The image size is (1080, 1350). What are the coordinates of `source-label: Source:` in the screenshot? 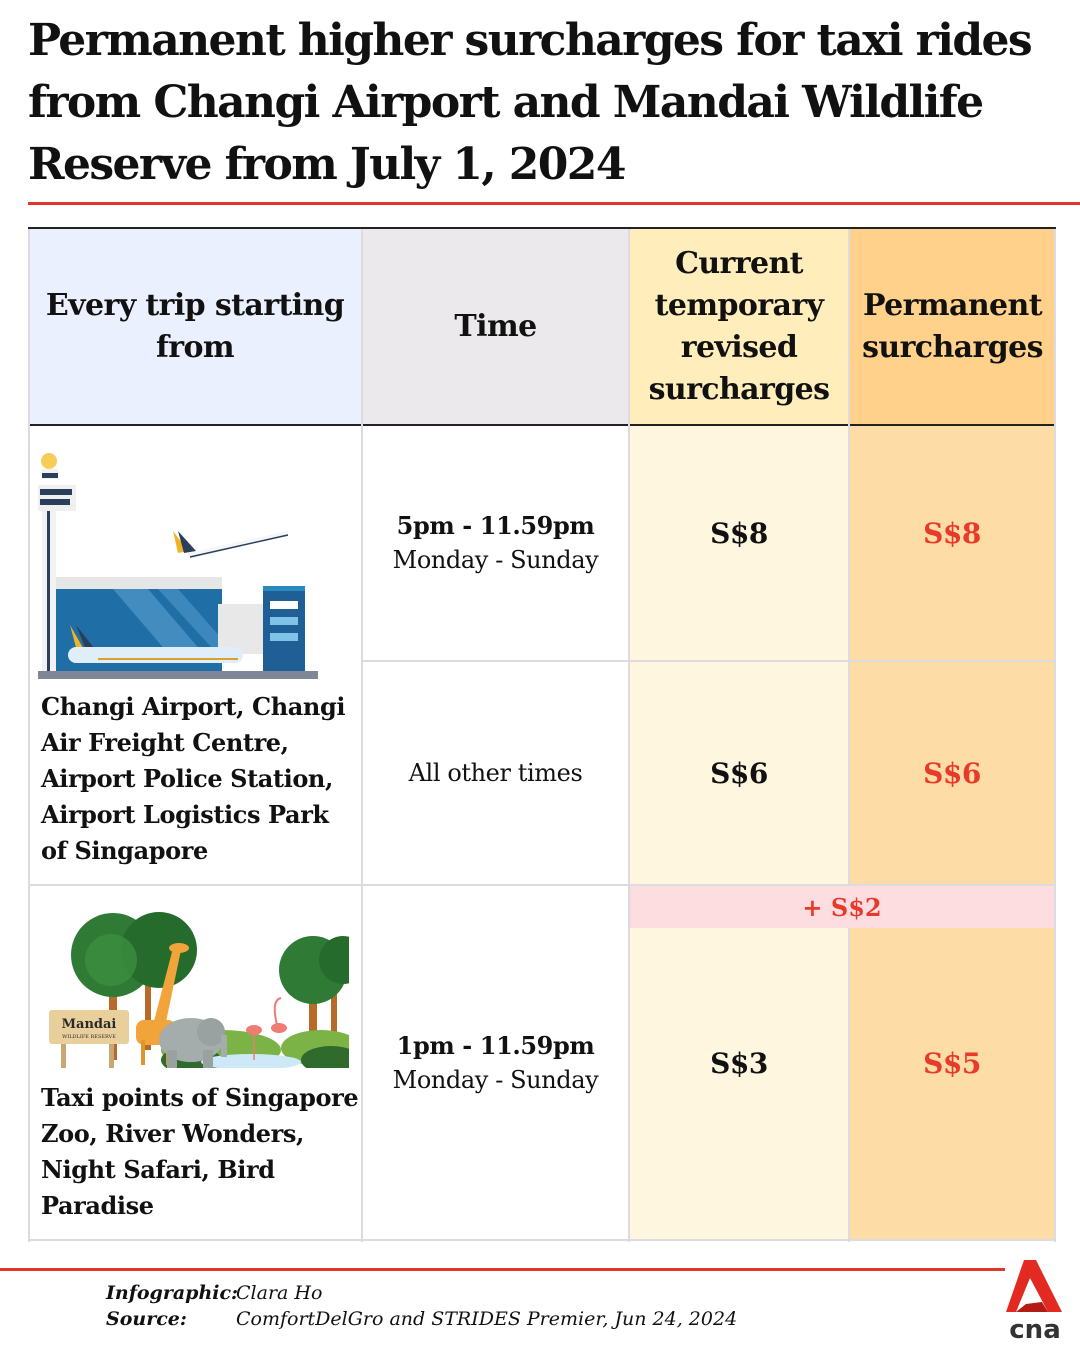 It's located at (146, 1319).